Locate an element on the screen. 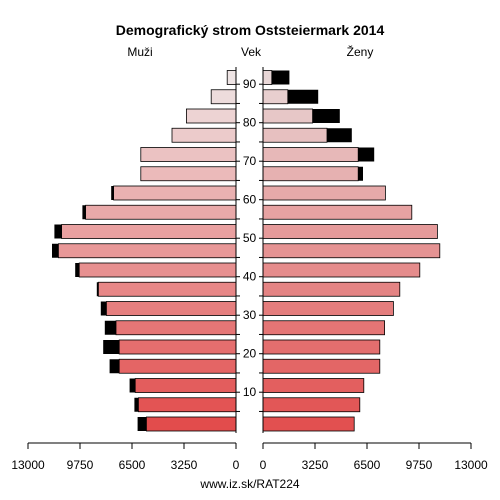 This screenshot has width=500, height=500. right-axis-label: Ženy is located at coordinates (360, 51).